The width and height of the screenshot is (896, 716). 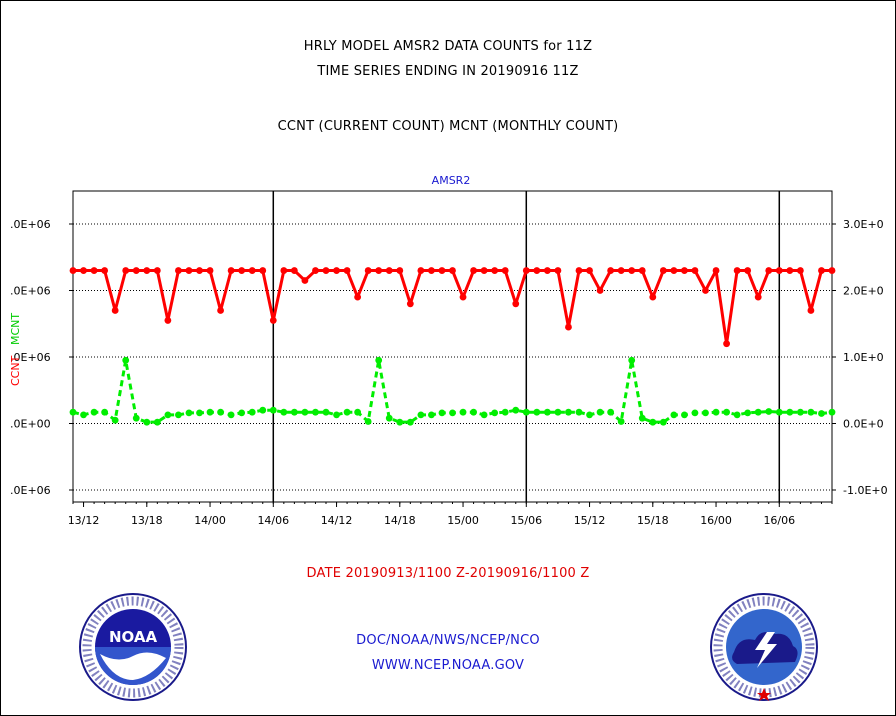 What do you see at coordinates (463, 520) in the screenshot?
I see `x-tick-label: 15/00` at bounding box center [463, 520].